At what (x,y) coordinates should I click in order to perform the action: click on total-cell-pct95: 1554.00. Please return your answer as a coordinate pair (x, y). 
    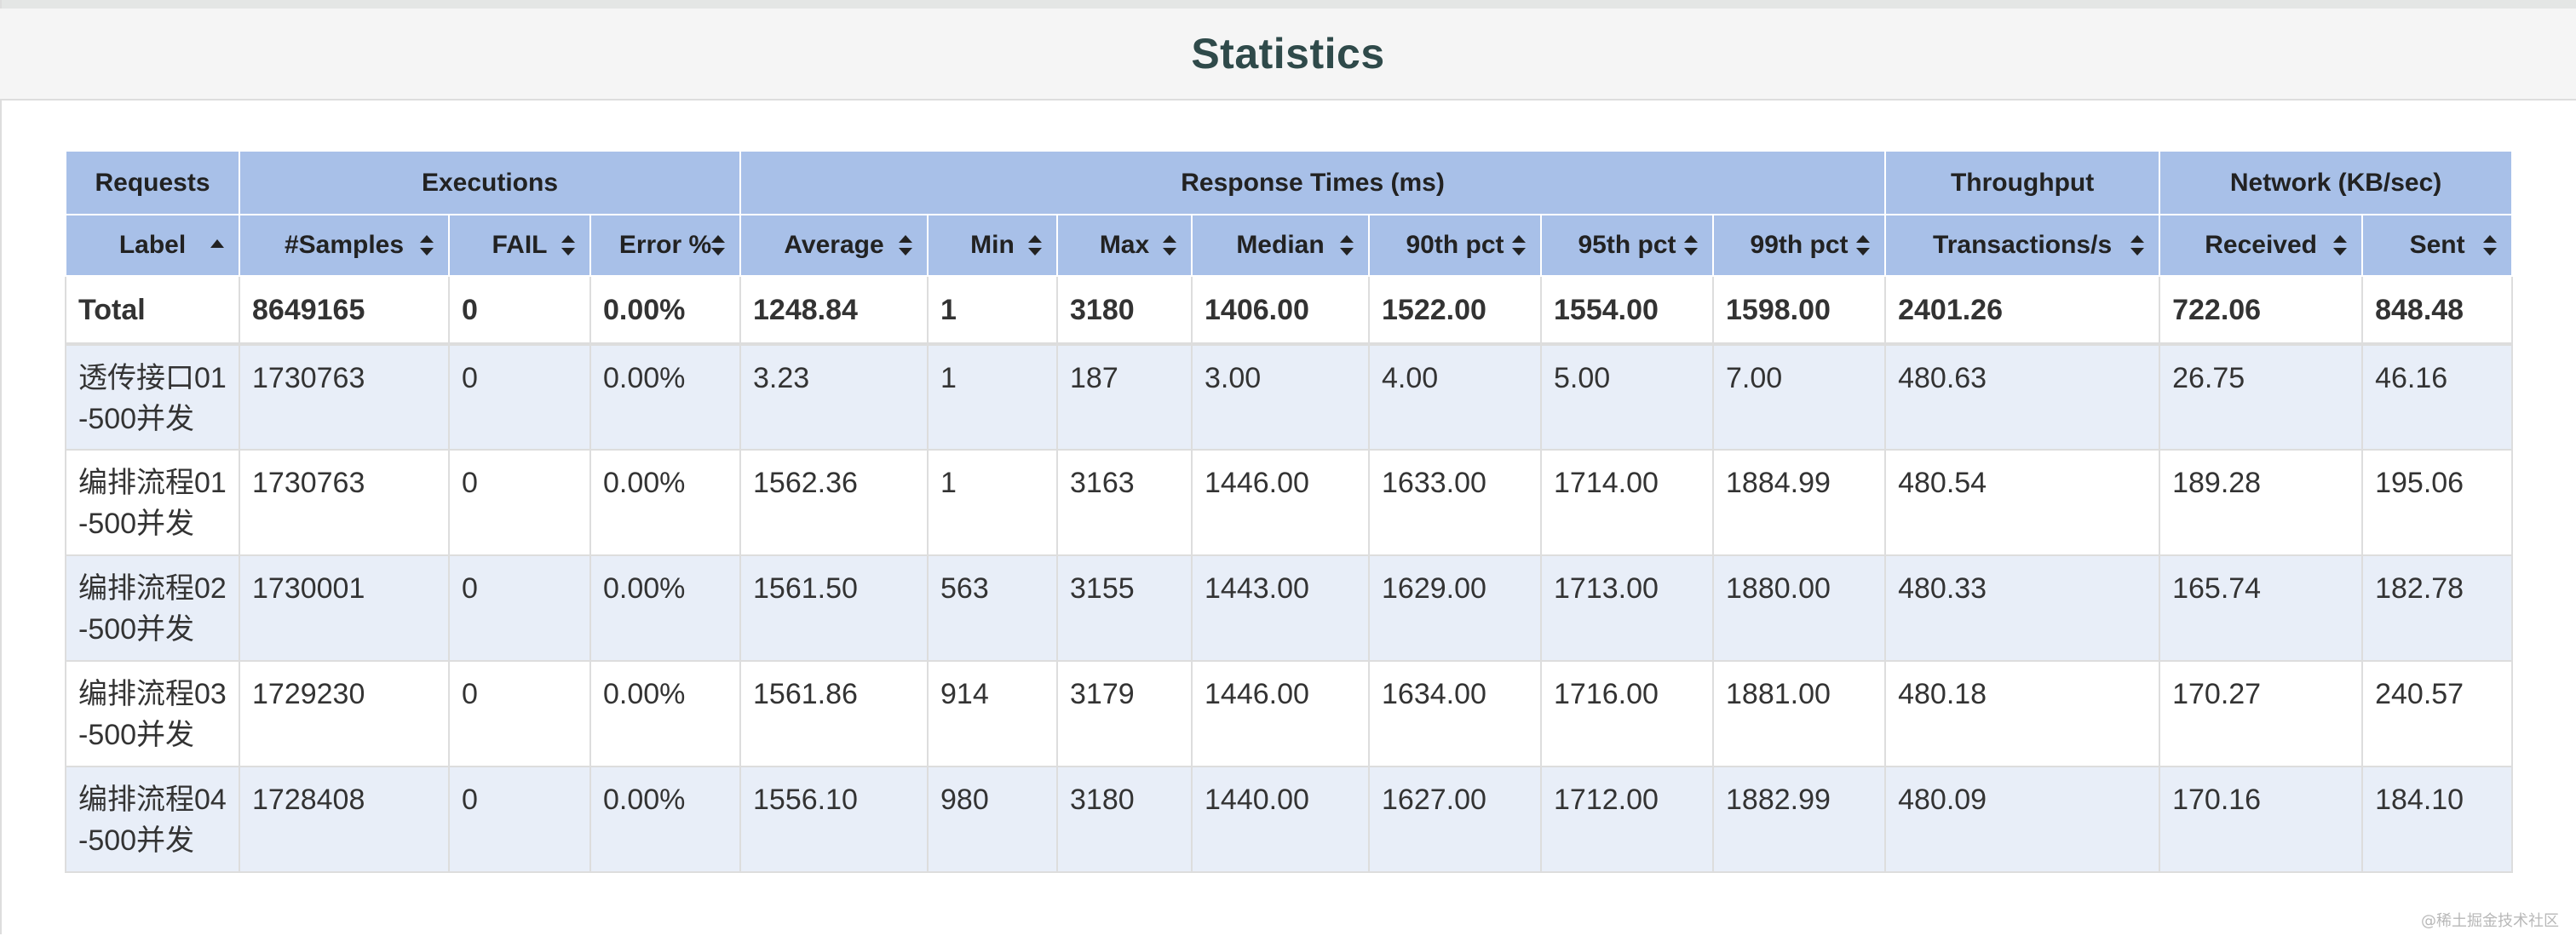
    Looking at the image, I should click on (1627, 311).